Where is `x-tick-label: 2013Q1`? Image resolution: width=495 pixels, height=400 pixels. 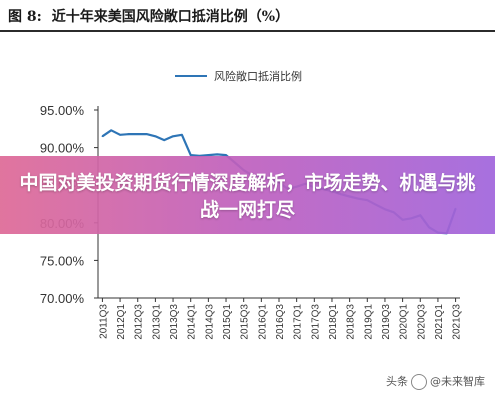 x-tick-label: 2013Q1 is located at coordinates (156, 322).